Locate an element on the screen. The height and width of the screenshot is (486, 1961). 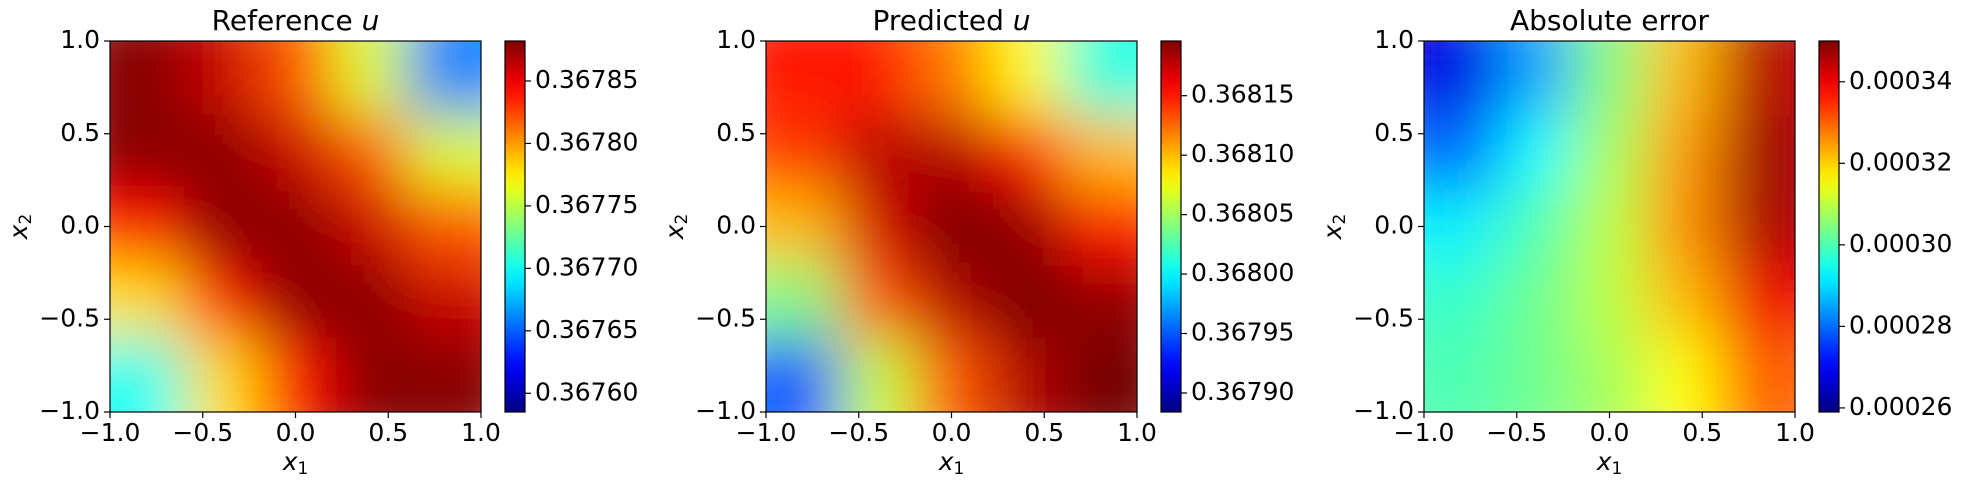
colorbar-tick-label: 0.00026 is located at coordinates (1900, 406).